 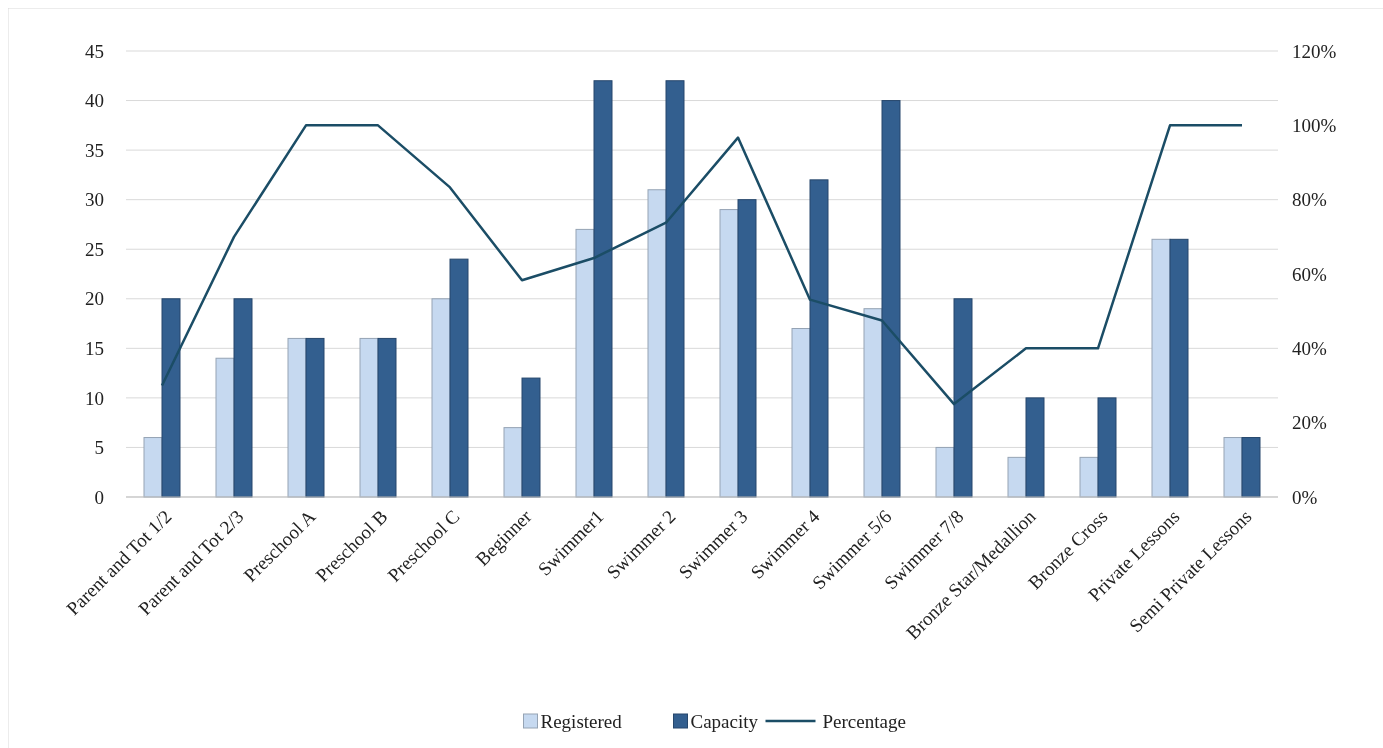 What do you see at coordinates (94, 249) in the screenshot?
I see `y-tick-label: 25` at bounding box center [94, 249].